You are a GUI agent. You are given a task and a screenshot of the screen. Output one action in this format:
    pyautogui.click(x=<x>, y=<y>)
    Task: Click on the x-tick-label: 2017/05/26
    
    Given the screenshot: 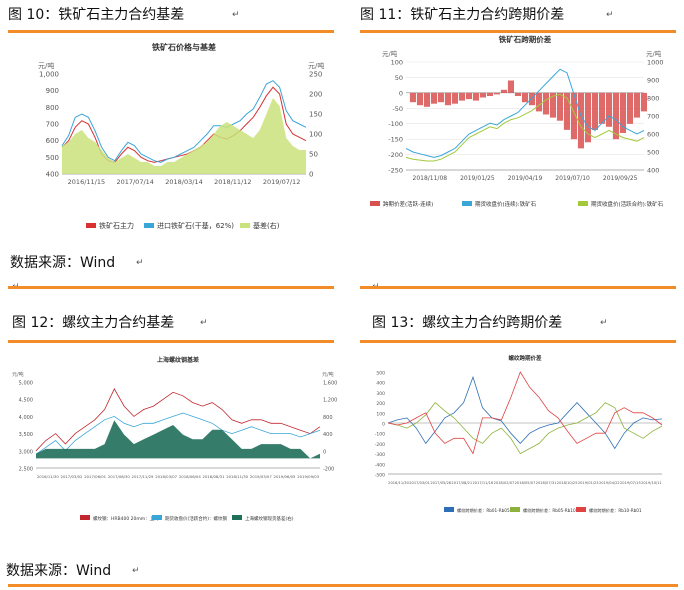 What is the action you would take?
    pyautogui.click(x=440, y=483)
    